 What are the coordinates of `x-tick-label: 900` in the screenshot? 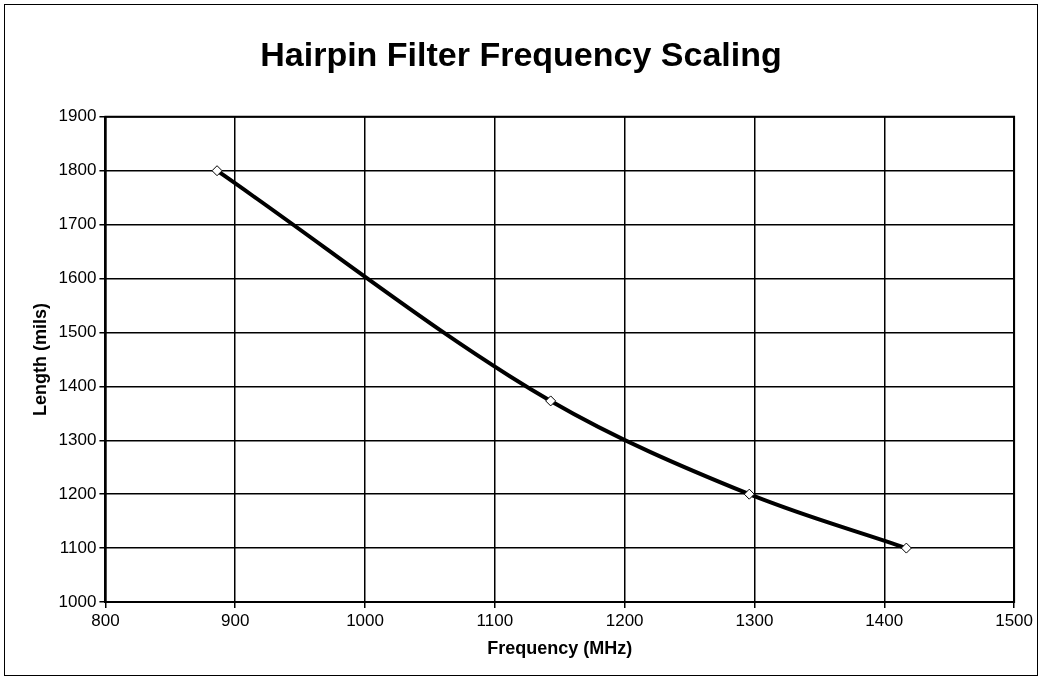 It's located at (235, 620).